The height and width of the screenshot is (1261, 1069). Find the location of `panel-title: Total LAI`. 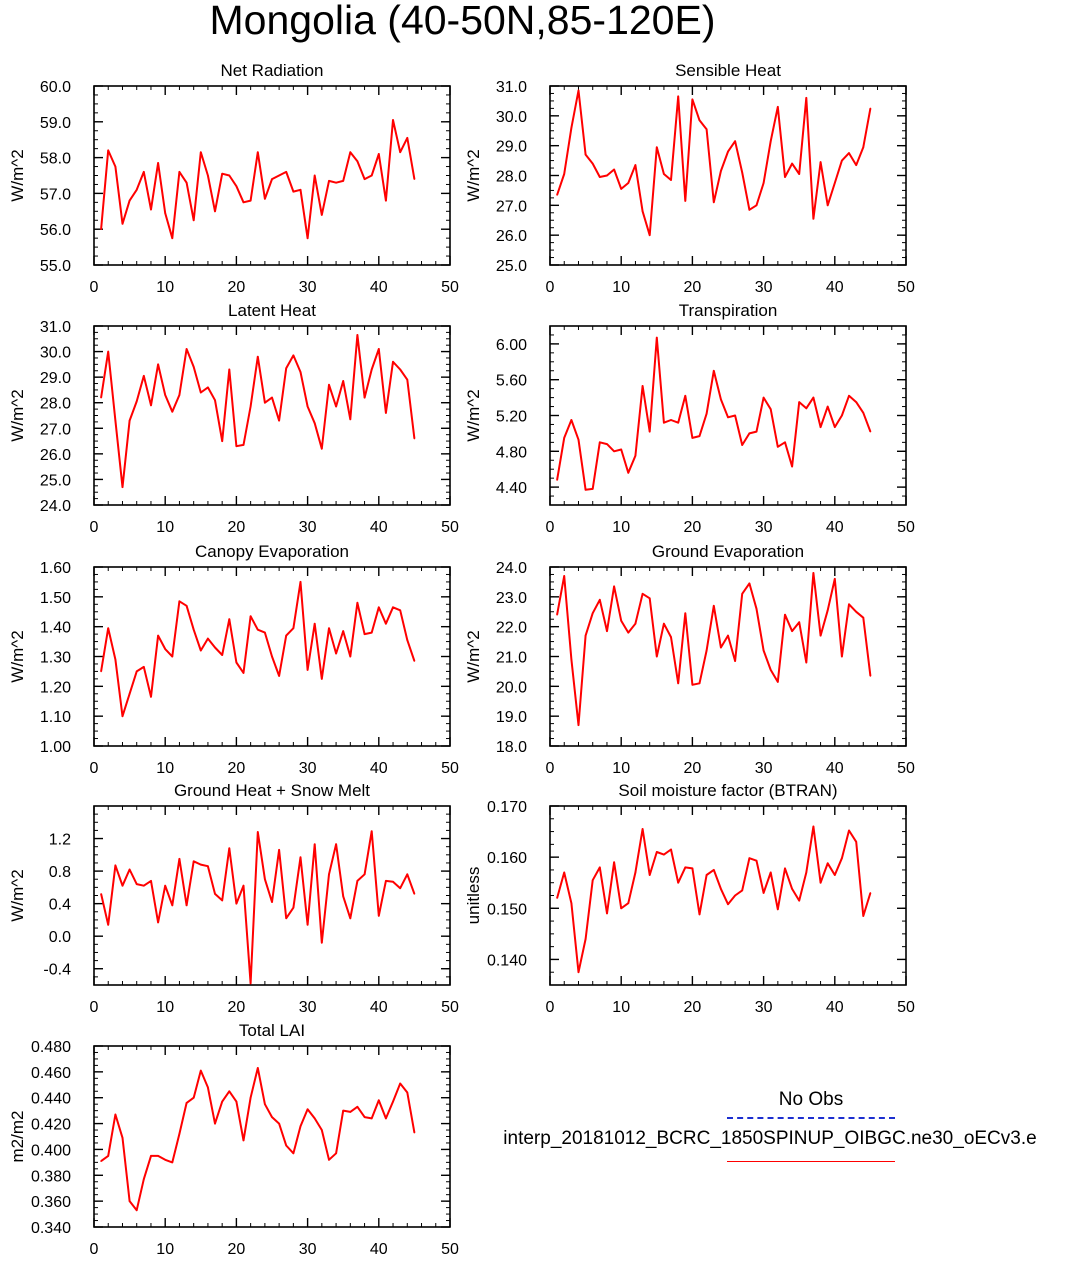

panel-title: Total LAI is located at coordinates (272, 1030).